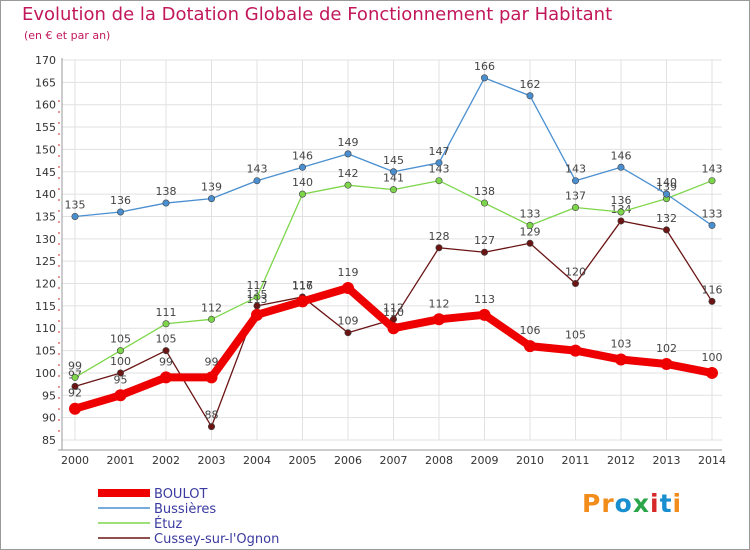  Describe the element at coordinates (592, 503) in the screenshot. I see `logo-letter: P` at that location.